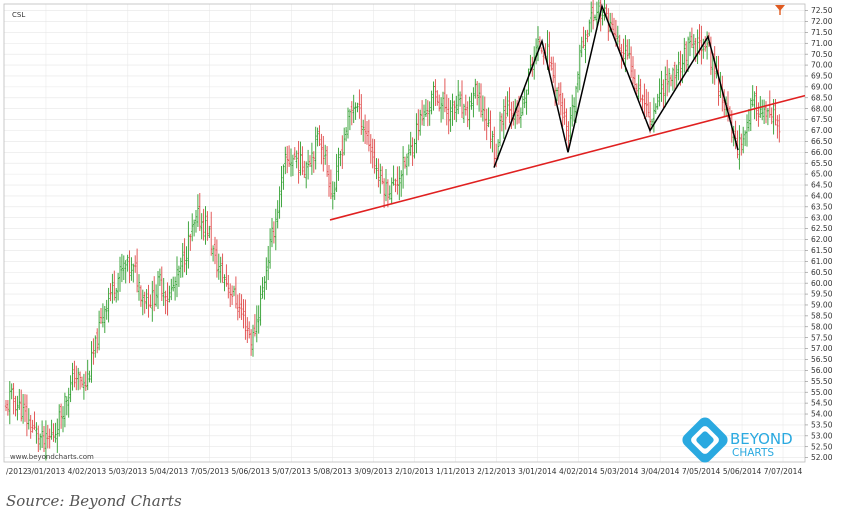  What do you see at coordinates (87, 471) in the screenshot?
I see `x-tick-label: 4/02/2013` at bounding box center [87, 471].